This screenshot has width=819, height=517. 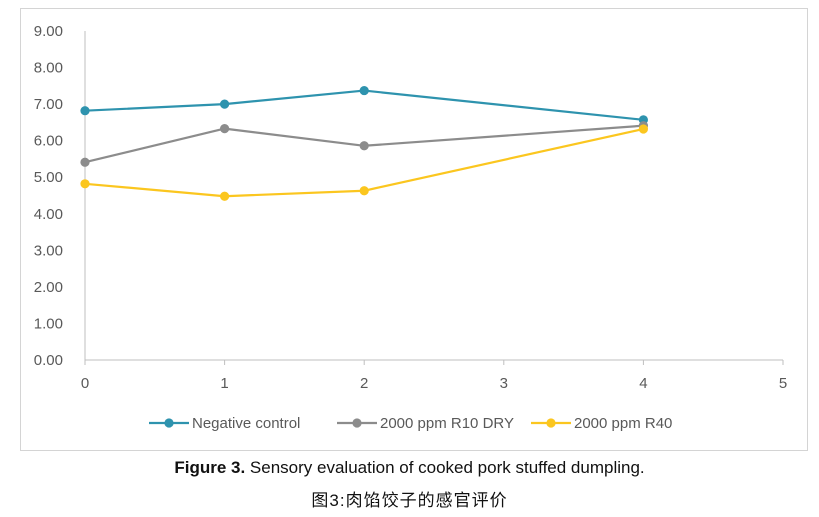 I want to click on y-tick-label-5: 5.00, so click(x=48, y=177).